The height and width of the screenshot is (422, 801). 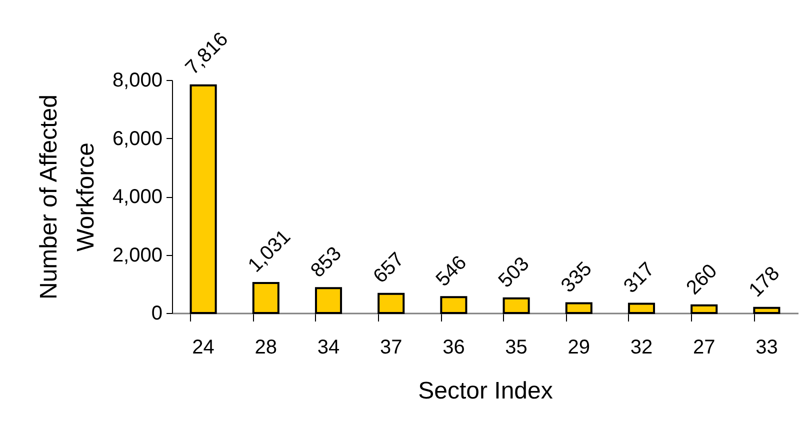 I want to click on data-label: 260, so click(x=702, y=280).